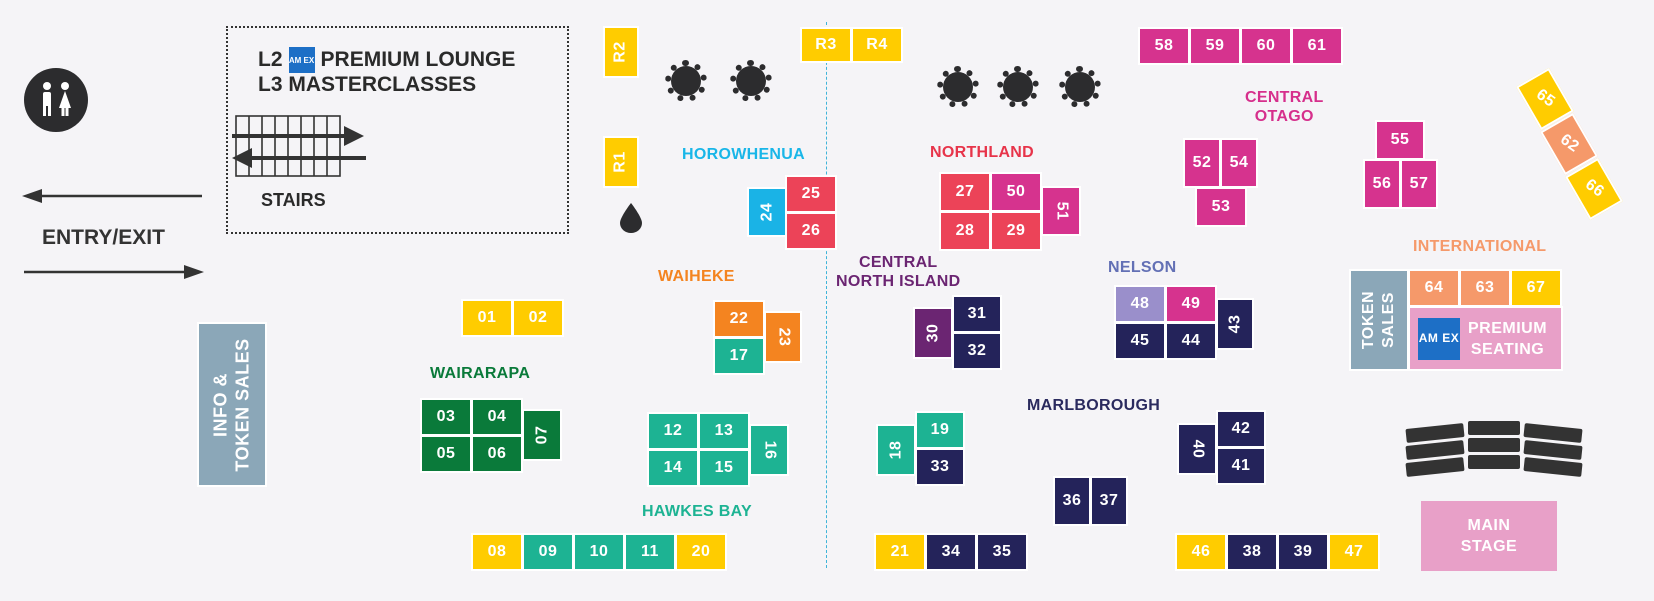  What do you see at coordinates (1354, 552) in the screenshot?
I see `stall-47: 47` at bounding box center [1354, 552].